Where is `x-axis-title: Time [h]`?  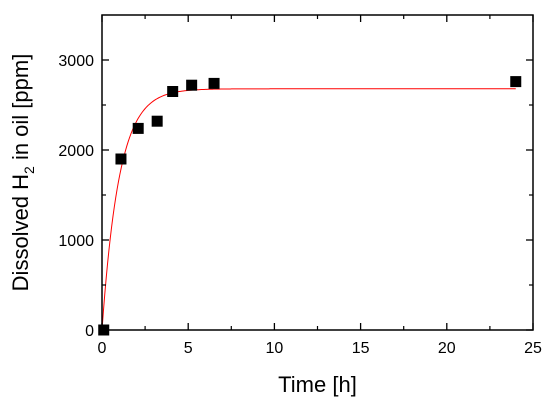
x-axis-title: Time [h] is located at coordinates (317, 384).